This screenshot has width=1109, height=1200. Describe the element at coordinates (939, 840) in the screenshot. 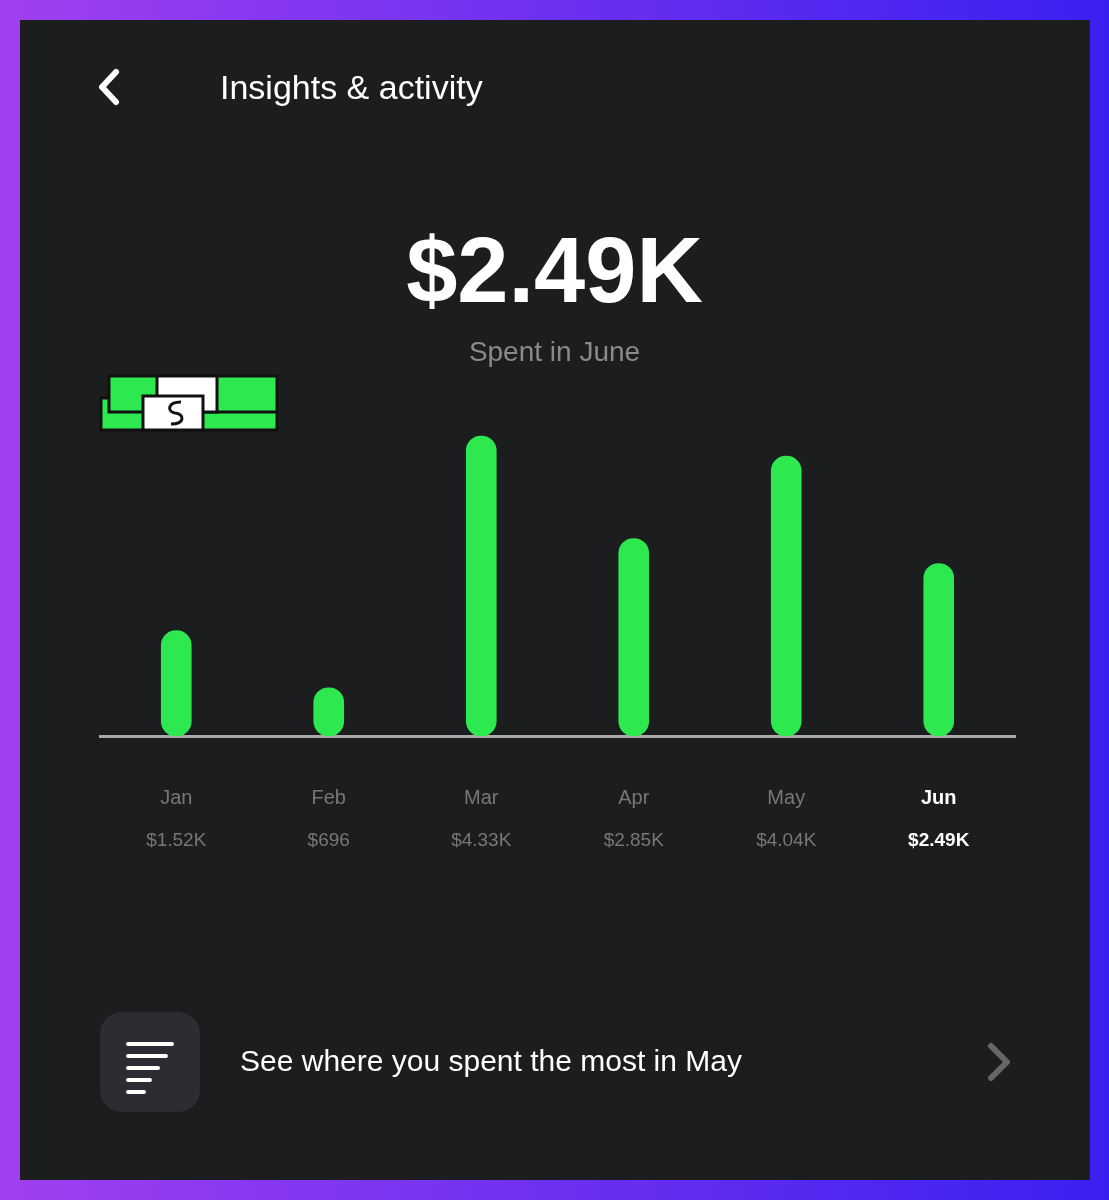

I see `data-label: $2.49K` at that location.